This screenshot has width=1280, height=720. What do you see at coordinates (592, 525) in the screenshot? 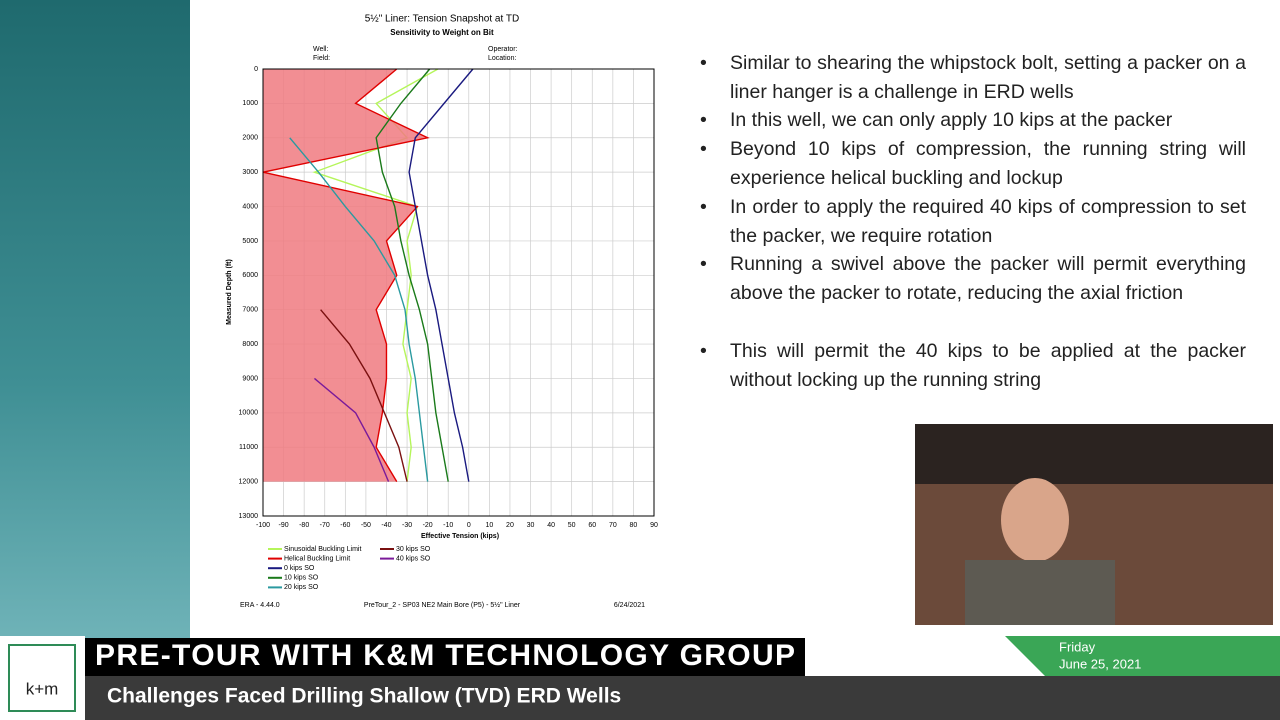
I see `x-tick-label: 60` at bounding box center [592, 525].